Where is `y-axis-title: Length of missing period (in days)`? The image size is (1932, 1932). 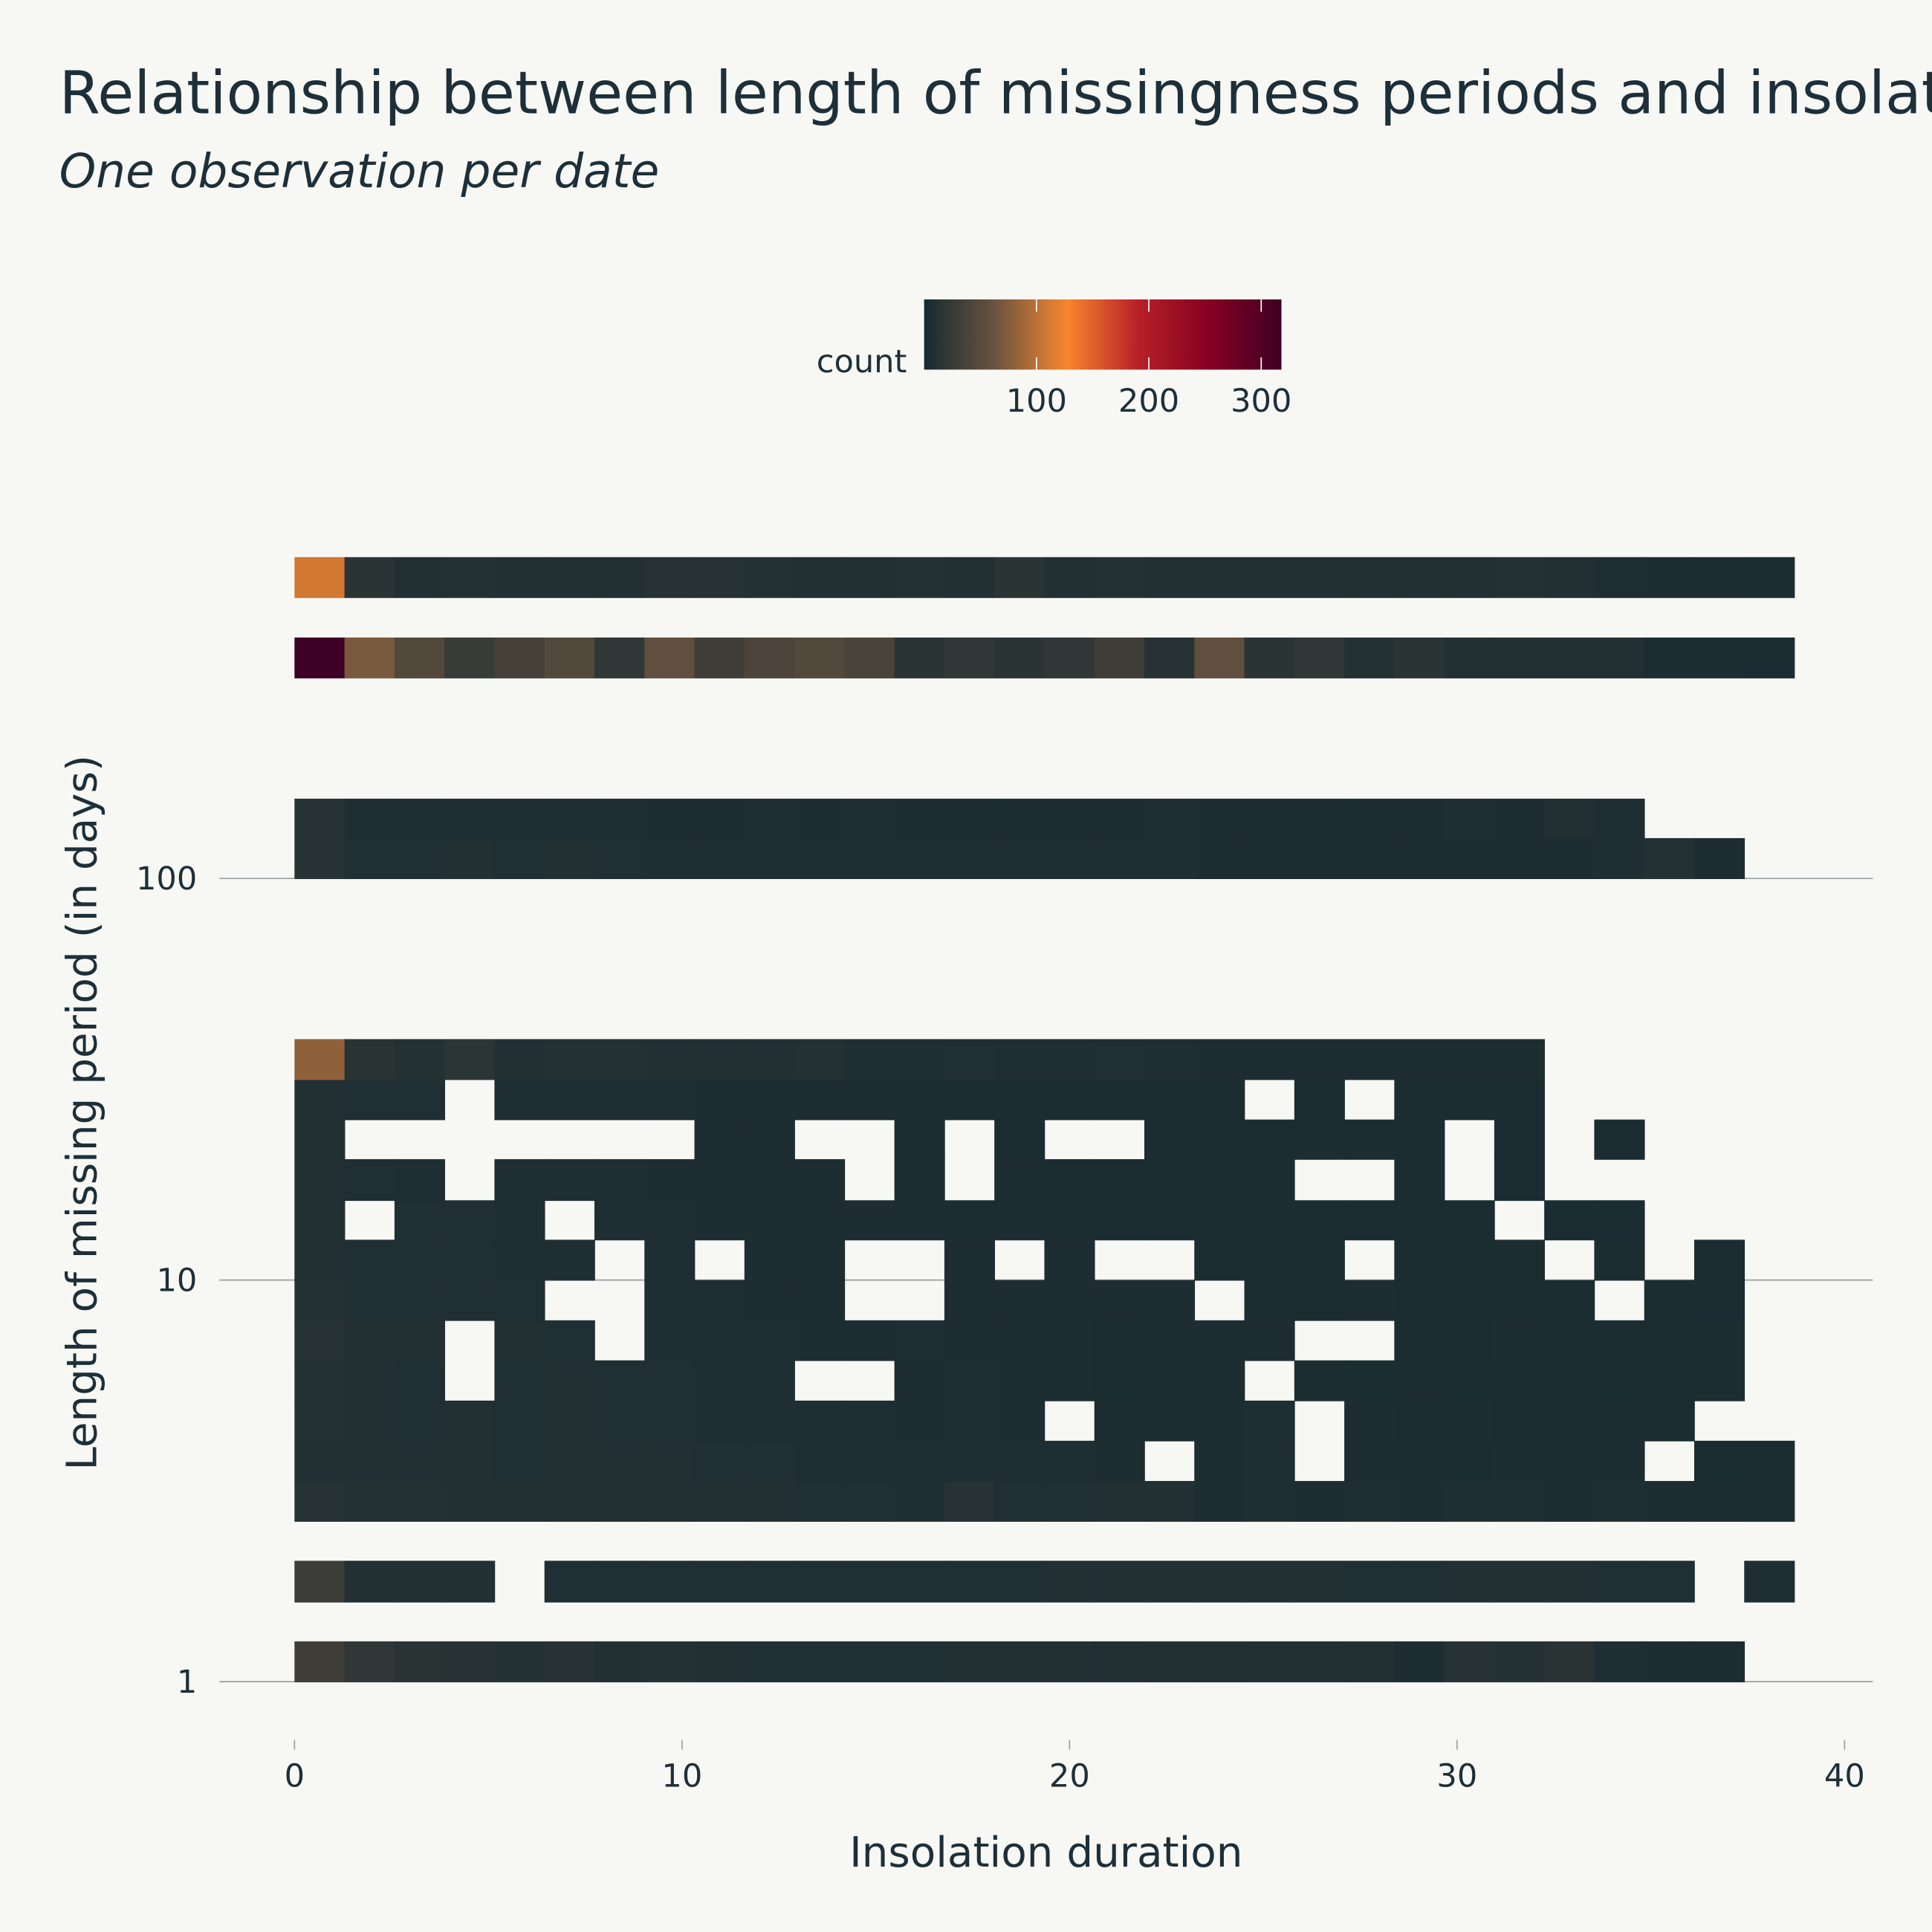 y-axis-title: Length of missing period (in days) is located at coordinates (82, 1113).